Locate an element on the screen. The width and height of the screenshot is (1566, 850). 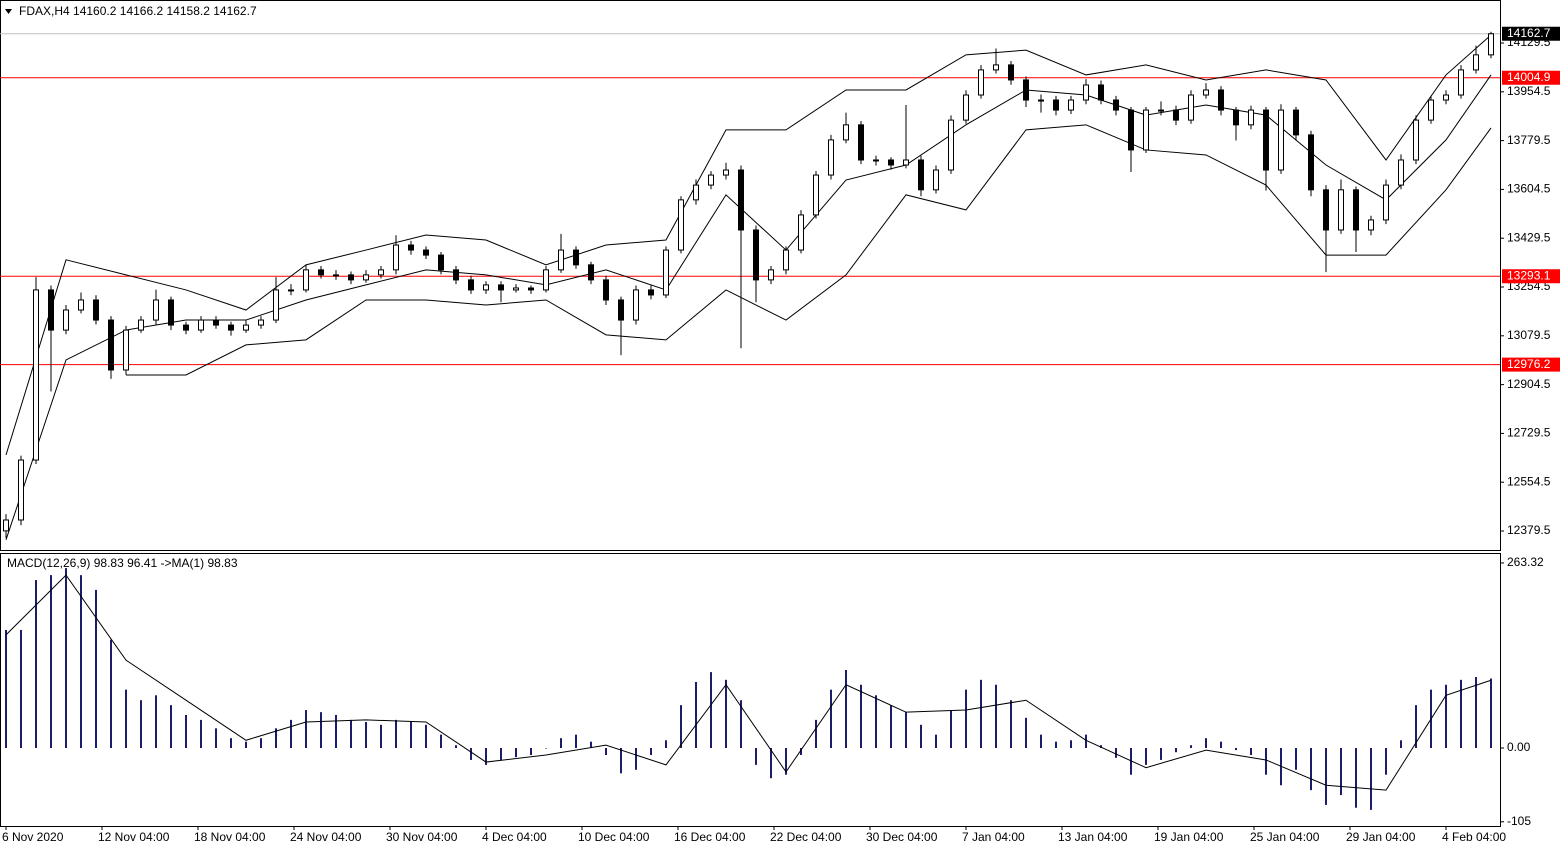
x-tick-label: 24 Nov 04:00 is located at coordinates (326, 837).